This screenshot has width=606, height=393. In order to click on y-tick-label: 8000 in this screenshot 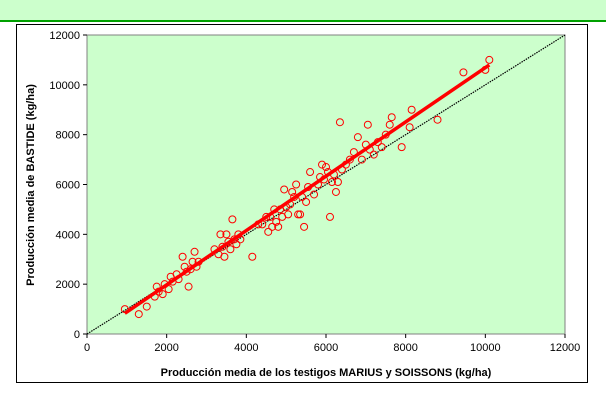, I will do `click(68, 136)`.